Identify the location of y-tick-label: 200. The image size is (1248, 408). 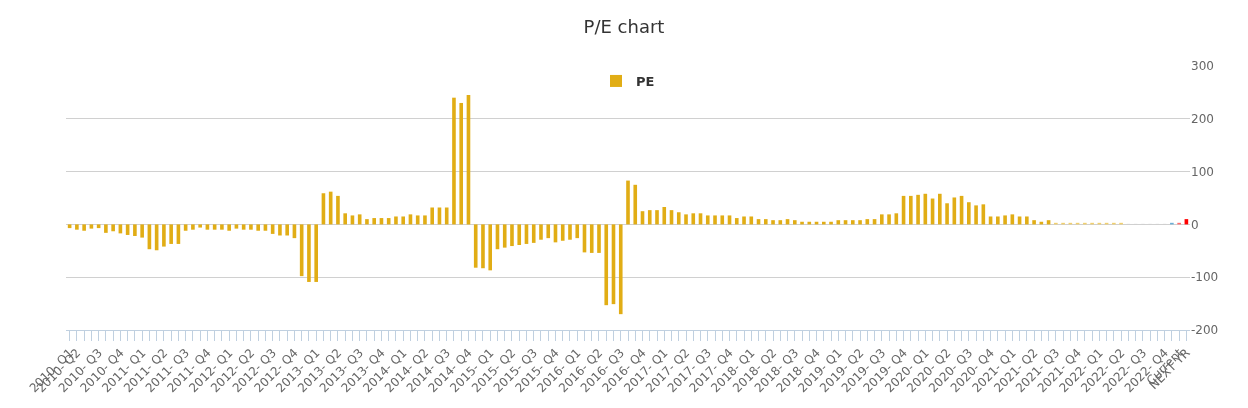
(1202, 119).